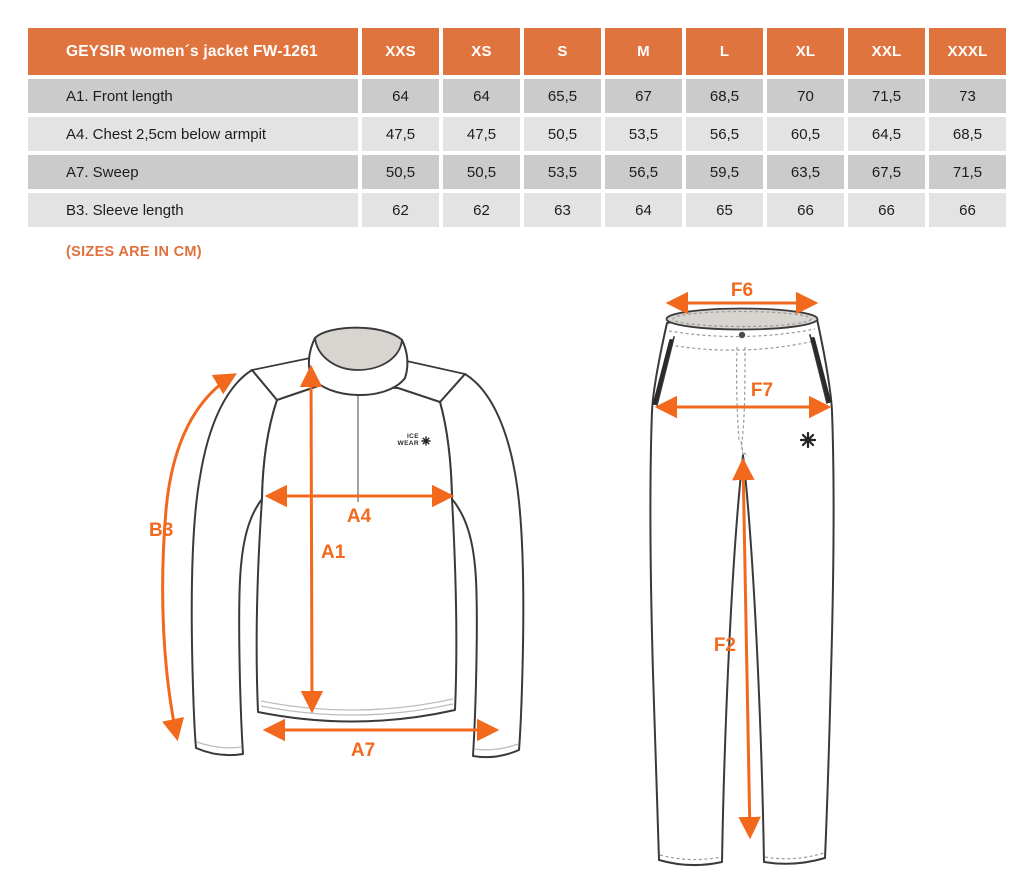  Describe the element at coordinates (359, 516) in the screenshot. I see `label-a4: A4` at that location.